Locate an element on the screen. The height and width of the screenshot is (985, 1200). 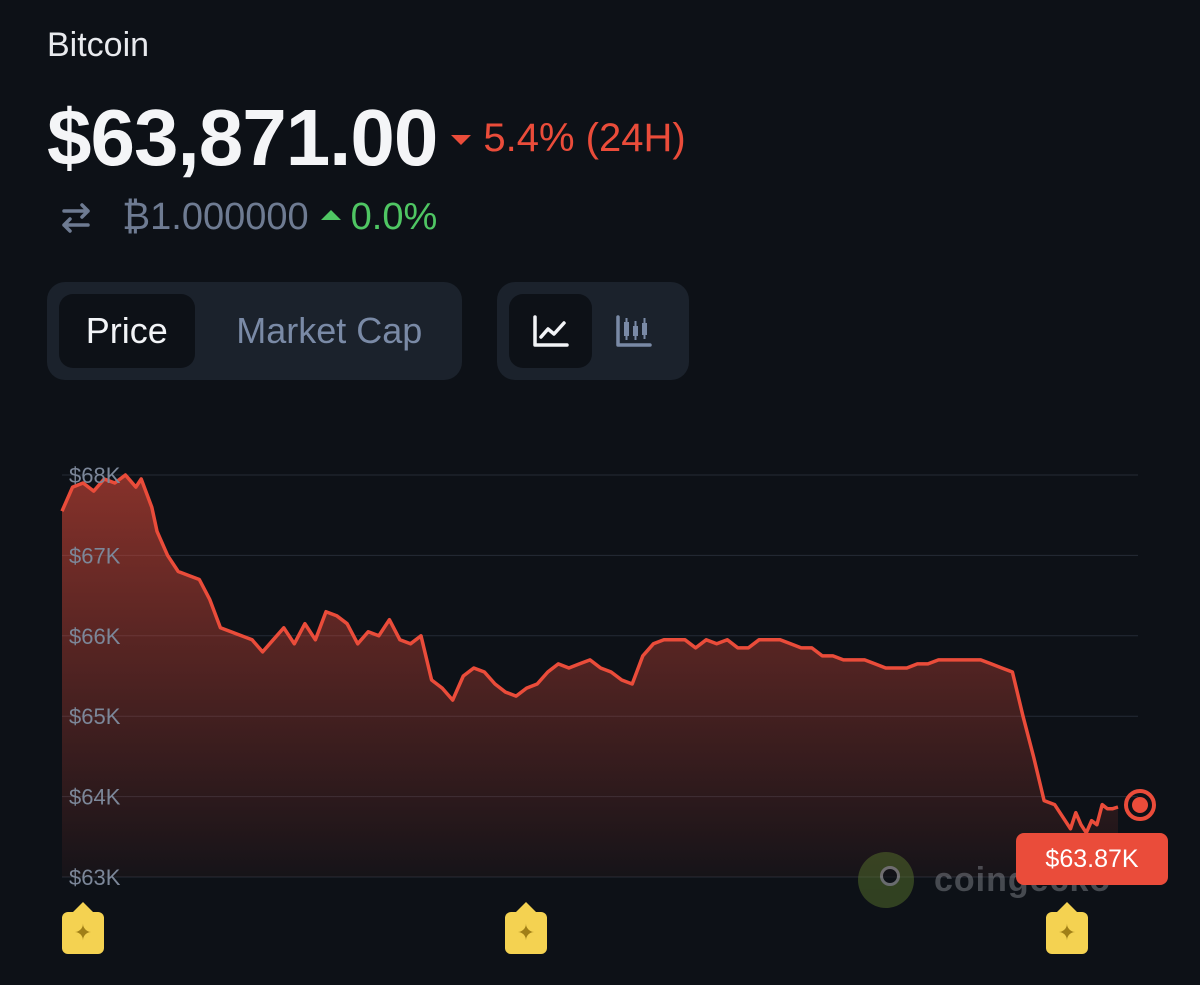
candlestick-chart-icon is located at coordinates (633, 331).